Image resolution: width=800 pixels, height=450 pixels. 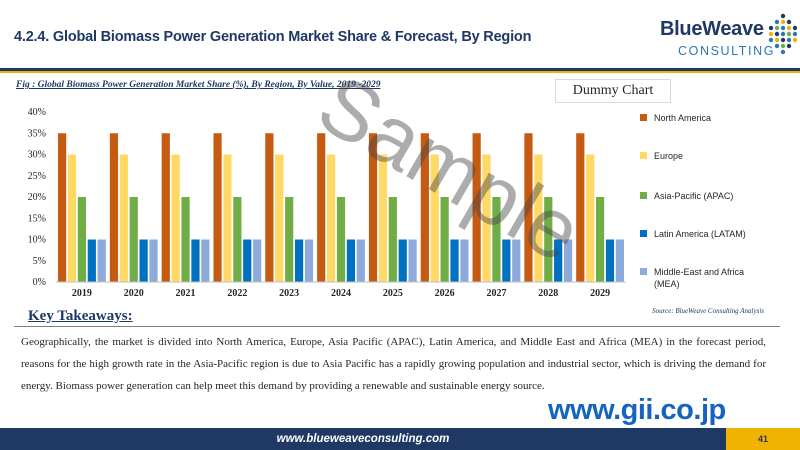 What do you see at coordinates (708, 311) in the screenshot?
I see `source-note: Source: BlueWeave Consulting Analysis` at bounding box center [708, 311].